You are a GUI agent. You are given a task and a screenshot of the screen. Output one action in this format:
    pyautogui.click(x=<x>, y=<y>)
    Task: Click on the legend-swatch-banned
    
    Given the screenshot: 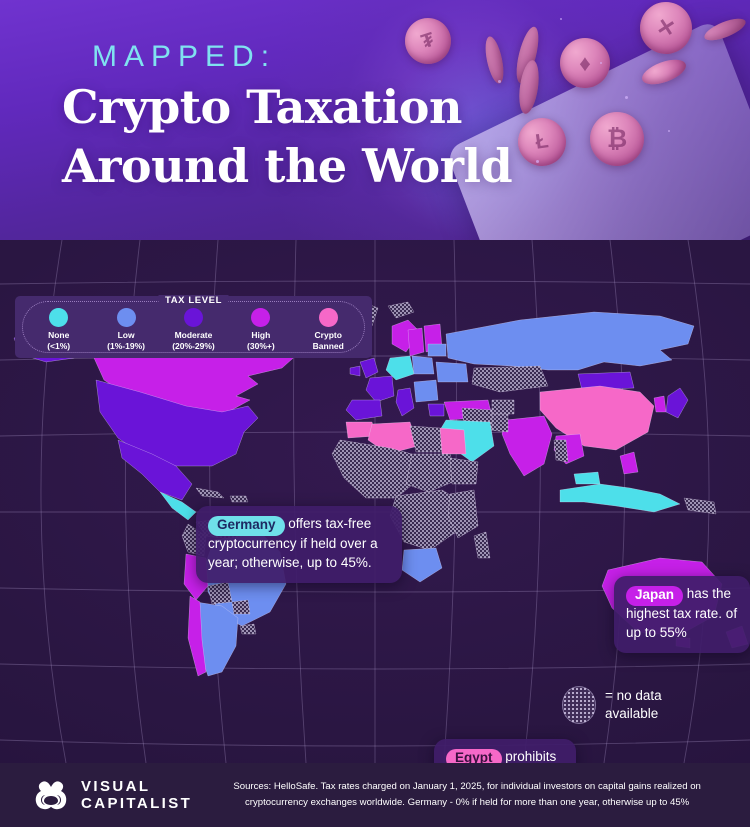 What is the action you would take?
    pyautogui.click(x=328, y=317)
    